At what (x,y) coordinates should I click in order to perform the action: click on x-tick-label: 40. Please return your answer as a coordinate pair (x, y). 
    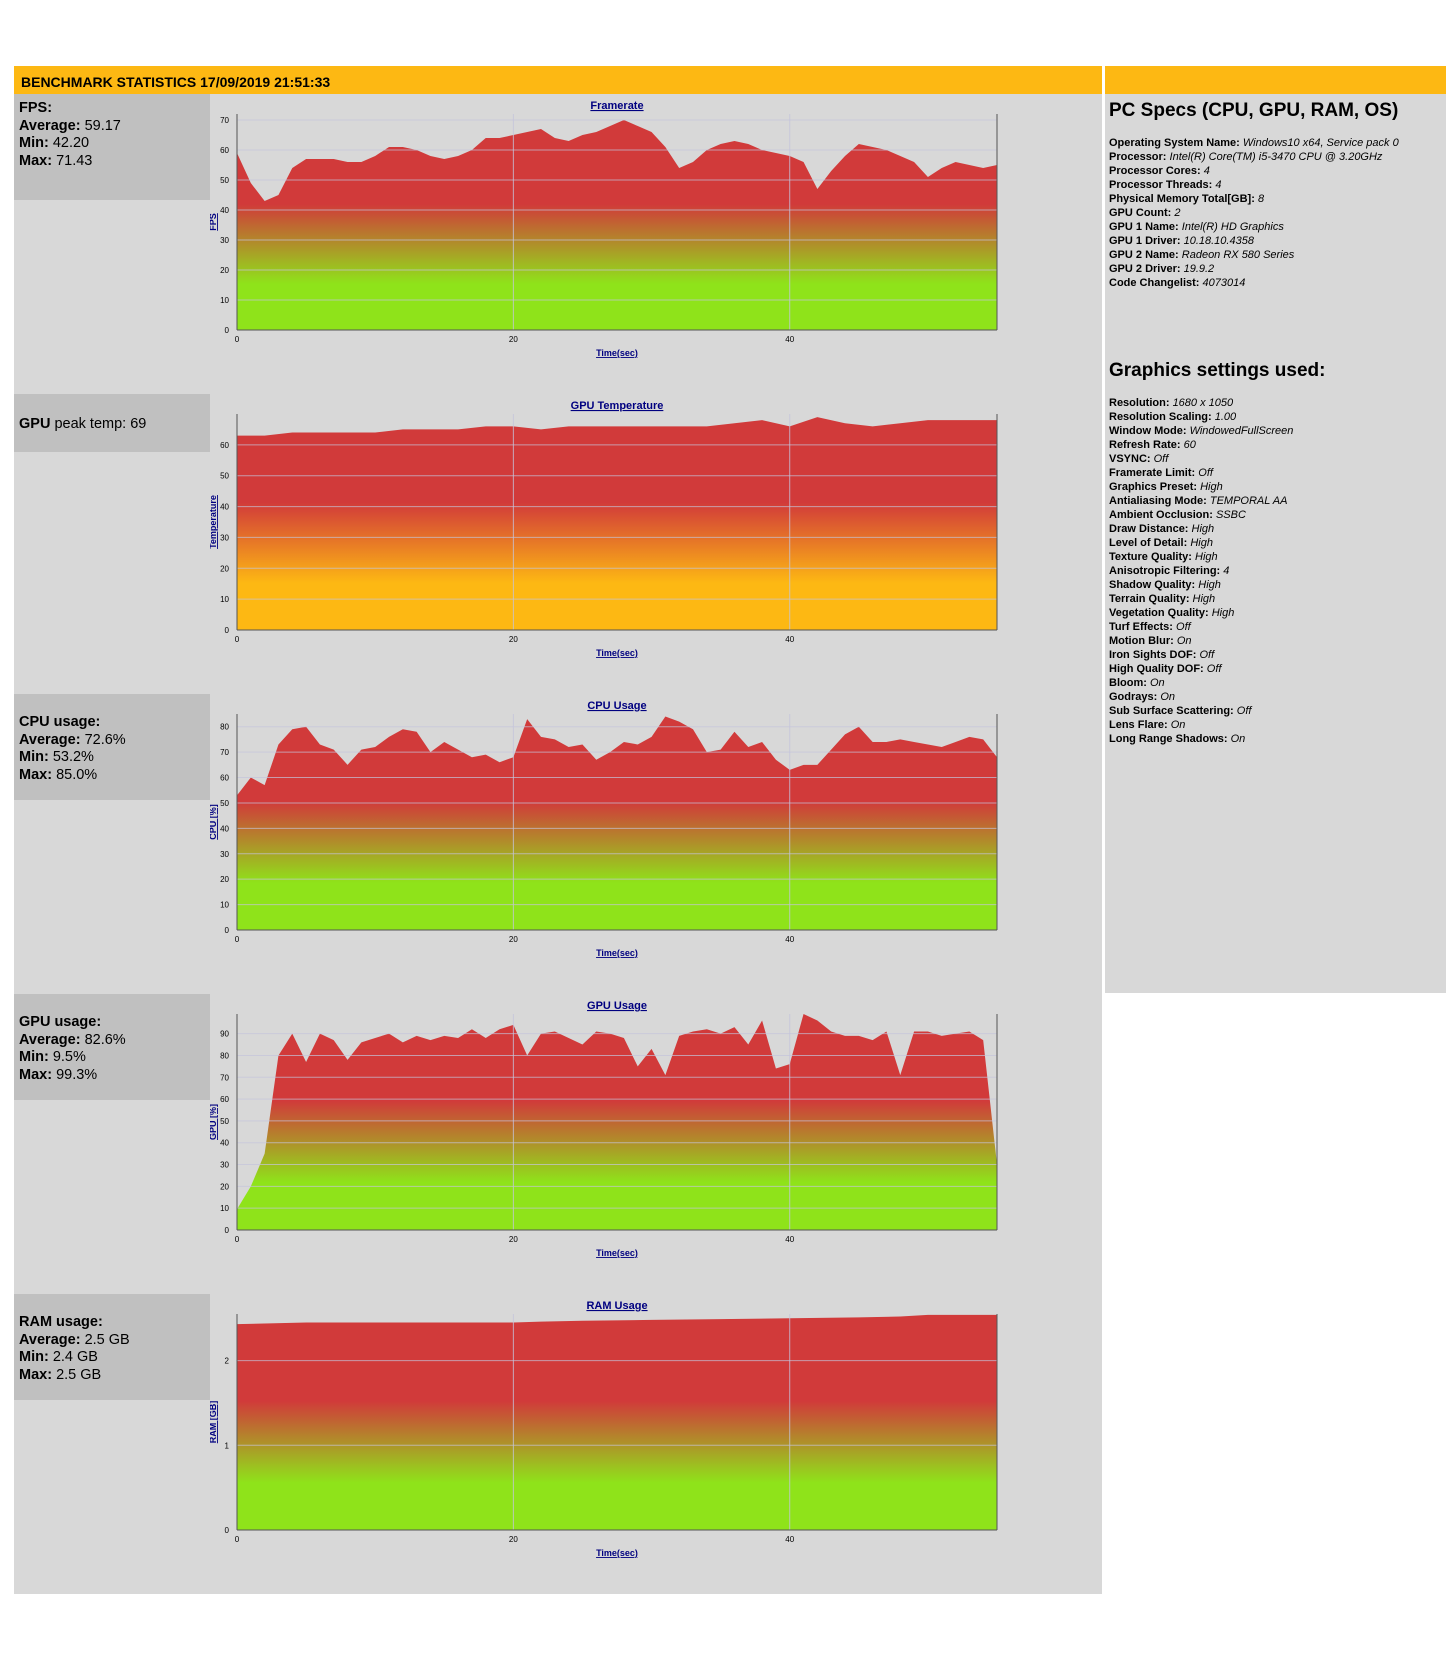
    Looking at the image, I should click on (789, 339).